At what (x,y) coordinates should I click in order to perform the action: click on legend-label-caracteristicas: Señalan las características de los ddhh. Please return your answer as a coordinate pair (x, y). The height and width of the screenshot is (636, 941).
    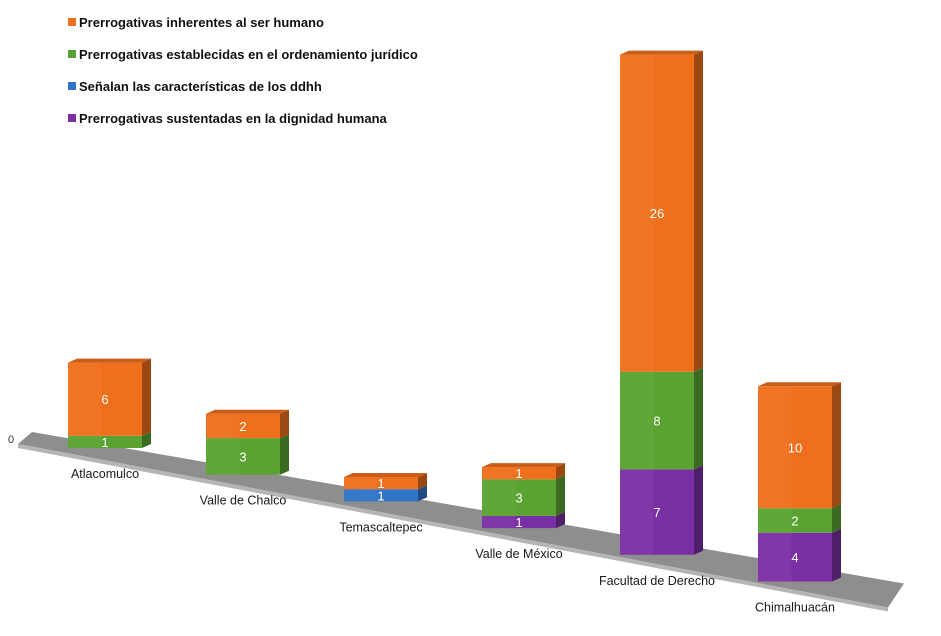
    Looking at the image, I should click on (200, 86).